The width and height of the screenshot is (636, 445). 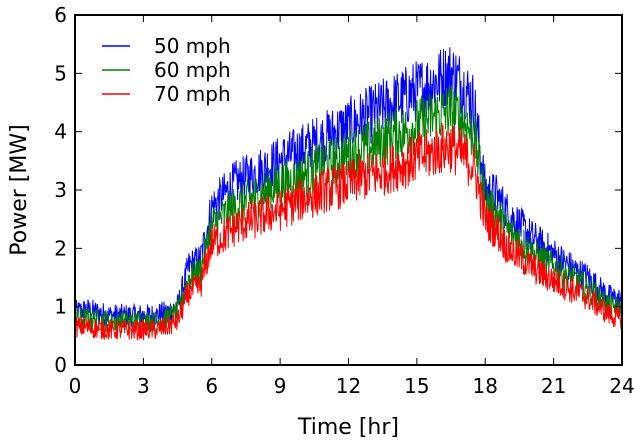 What do you see at coordinates (280, 386) in the screenshot?
I see `x-tick-label: 9` at bounding box center [280, 386].